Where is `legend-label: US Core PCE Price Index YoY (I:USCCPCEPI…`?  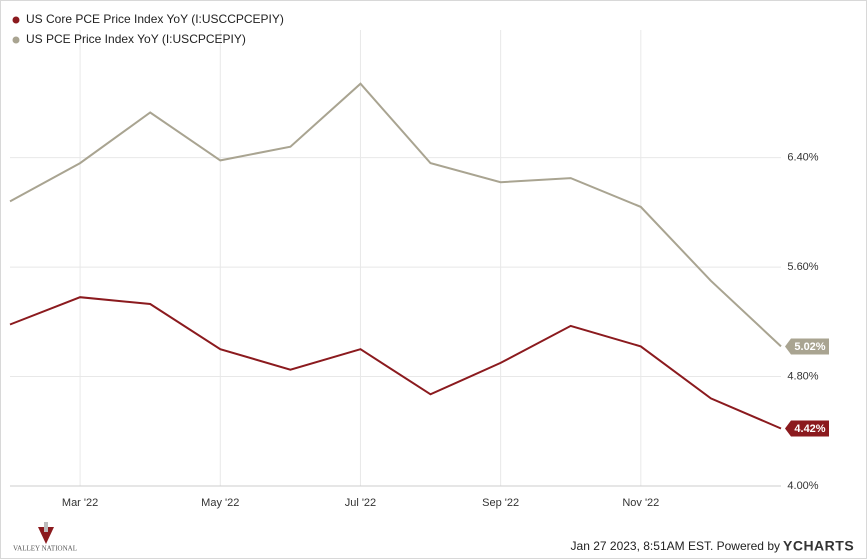
legend-label: US Core PCE Price Index YoY (I:USCCPCEPI… is located at coordinates (155, 19).